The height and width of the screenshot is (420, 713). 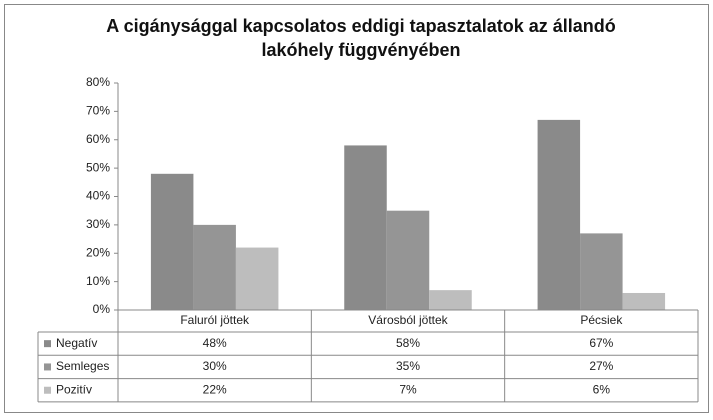 What do you see at coordinates (98, 196) in the screenshot?
I see `y-tick-label: 40%` at bounding box center [98, 196].